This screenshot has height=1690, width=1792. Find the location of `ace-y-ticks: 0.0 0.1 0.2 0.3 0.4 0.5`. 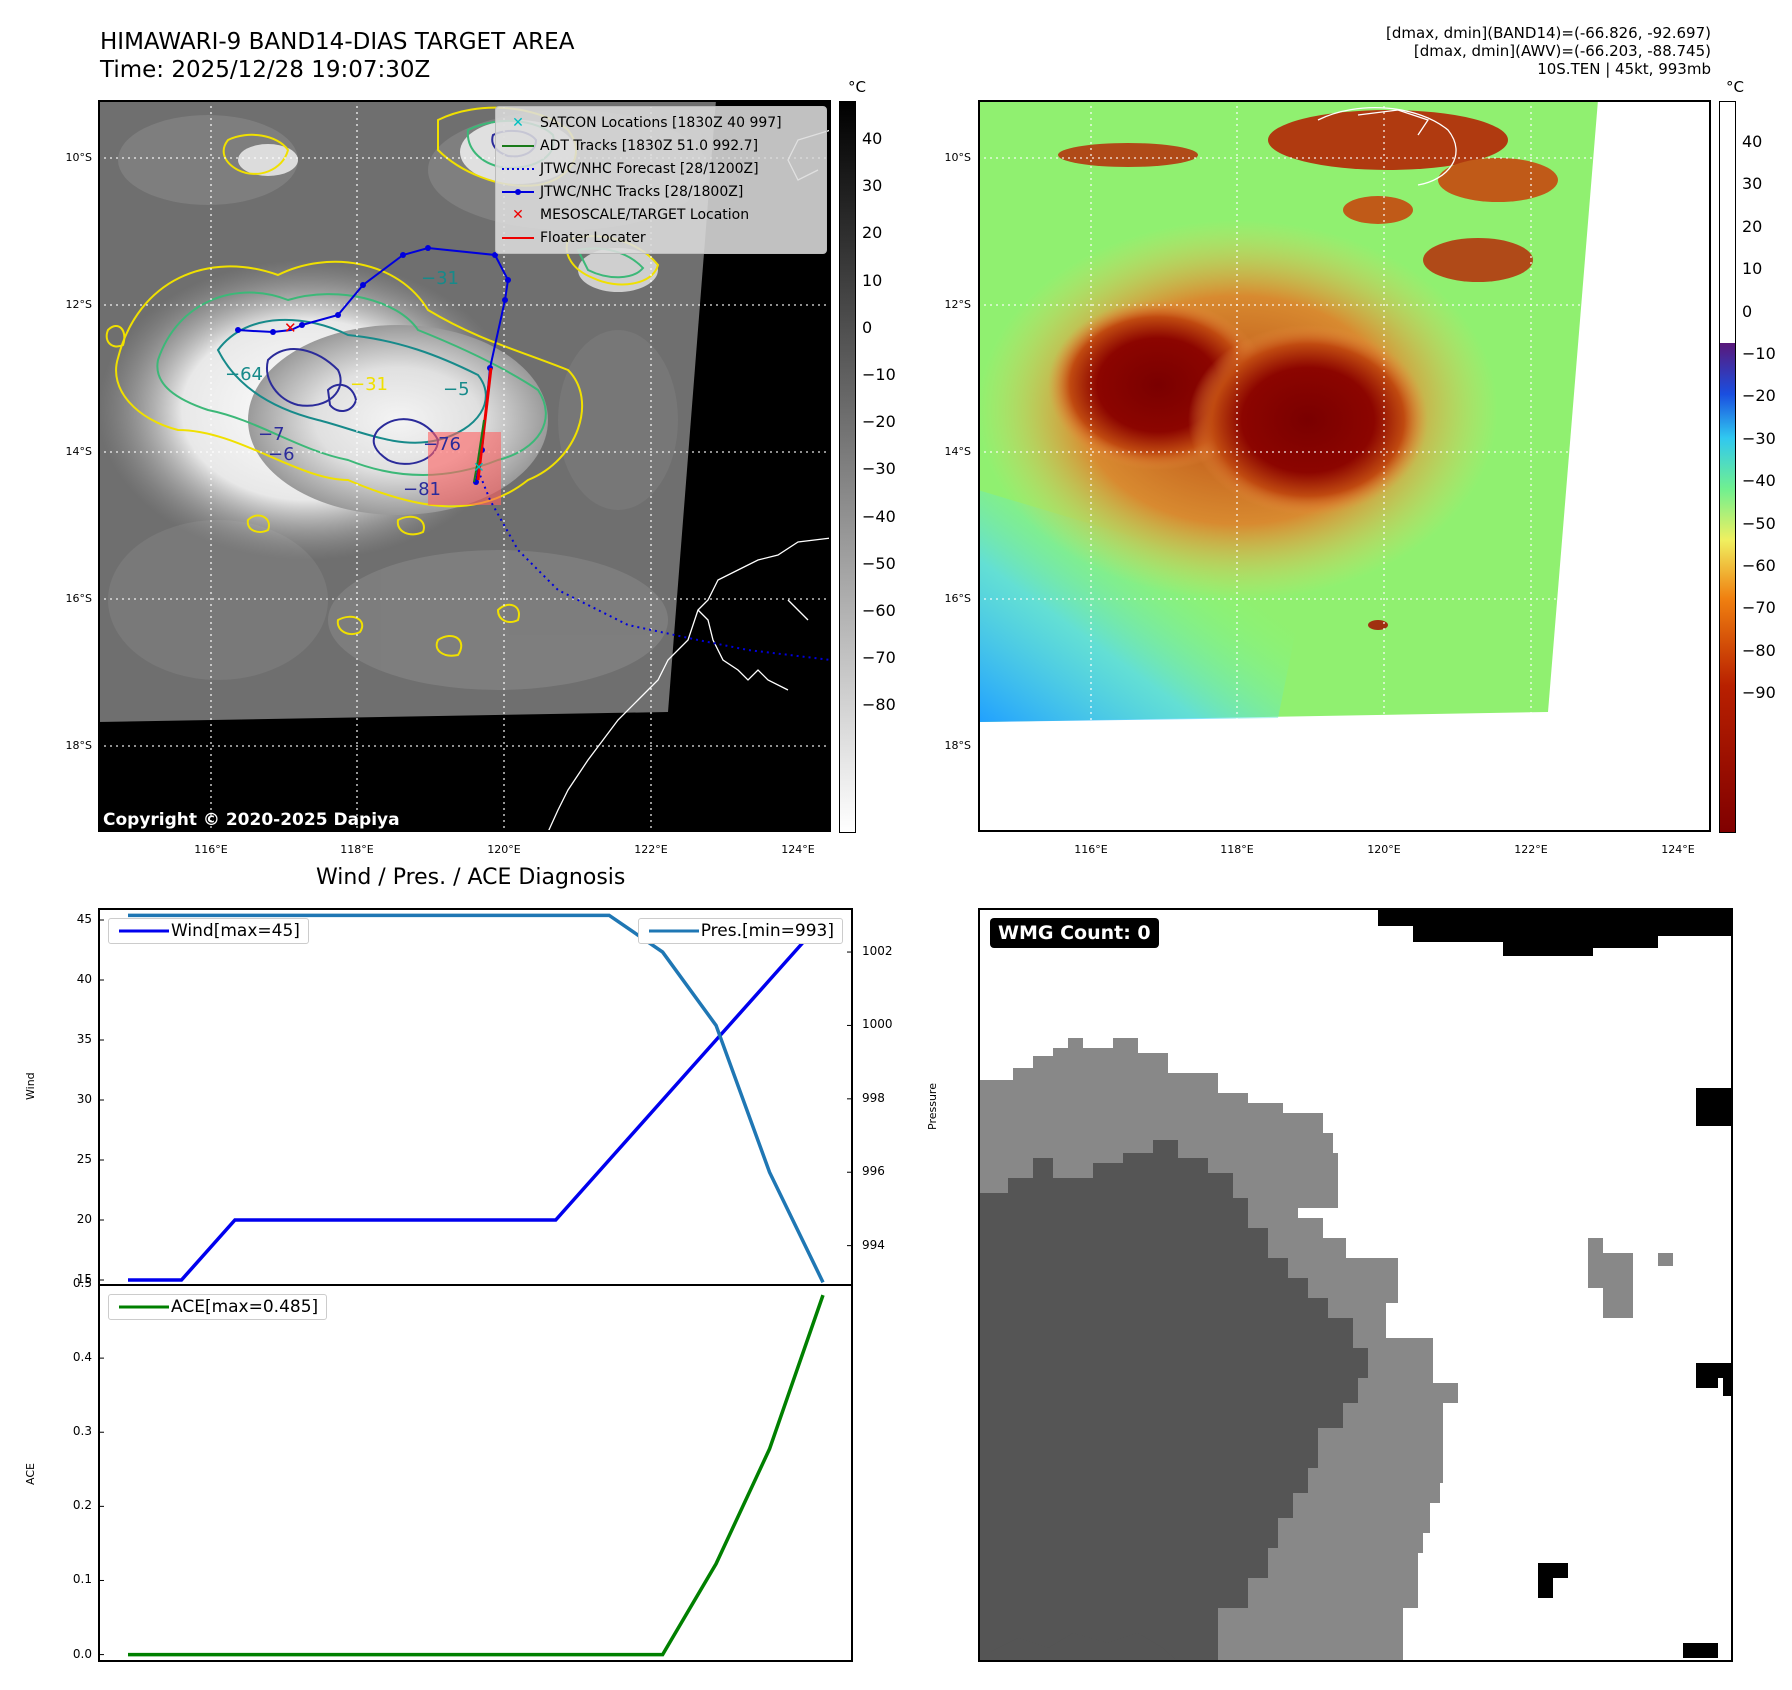

ace-y-ticks: 0.0 0.1 0.2 0.3 0.4 0.5 is located at coordinates (66, 1469).